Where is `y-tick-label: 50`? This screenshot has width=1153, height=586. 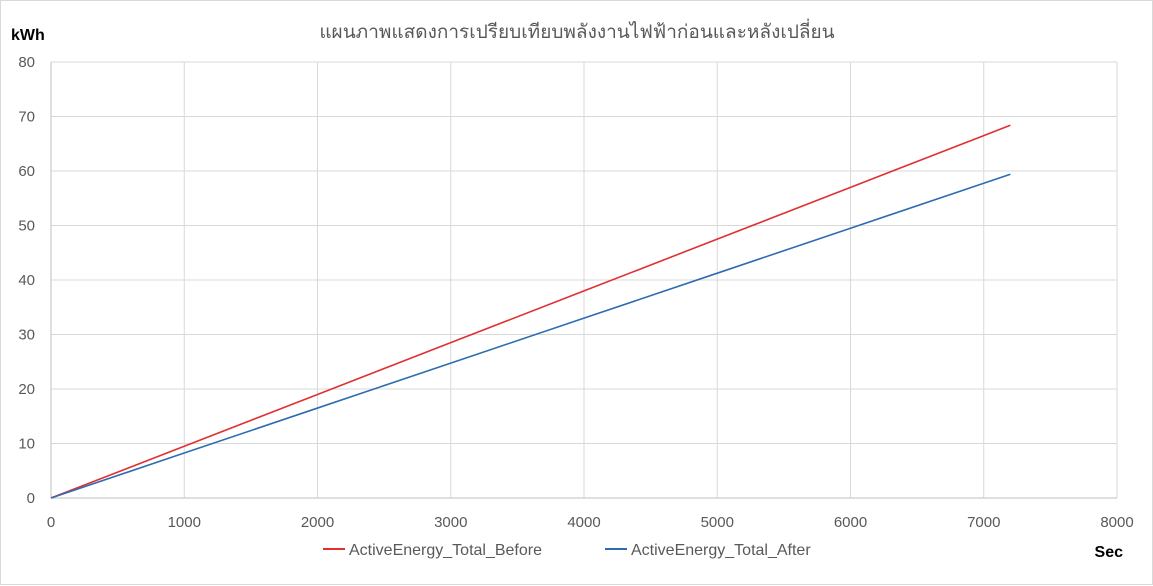
y-tick-label: 50 is located at coordinates (26, 226).